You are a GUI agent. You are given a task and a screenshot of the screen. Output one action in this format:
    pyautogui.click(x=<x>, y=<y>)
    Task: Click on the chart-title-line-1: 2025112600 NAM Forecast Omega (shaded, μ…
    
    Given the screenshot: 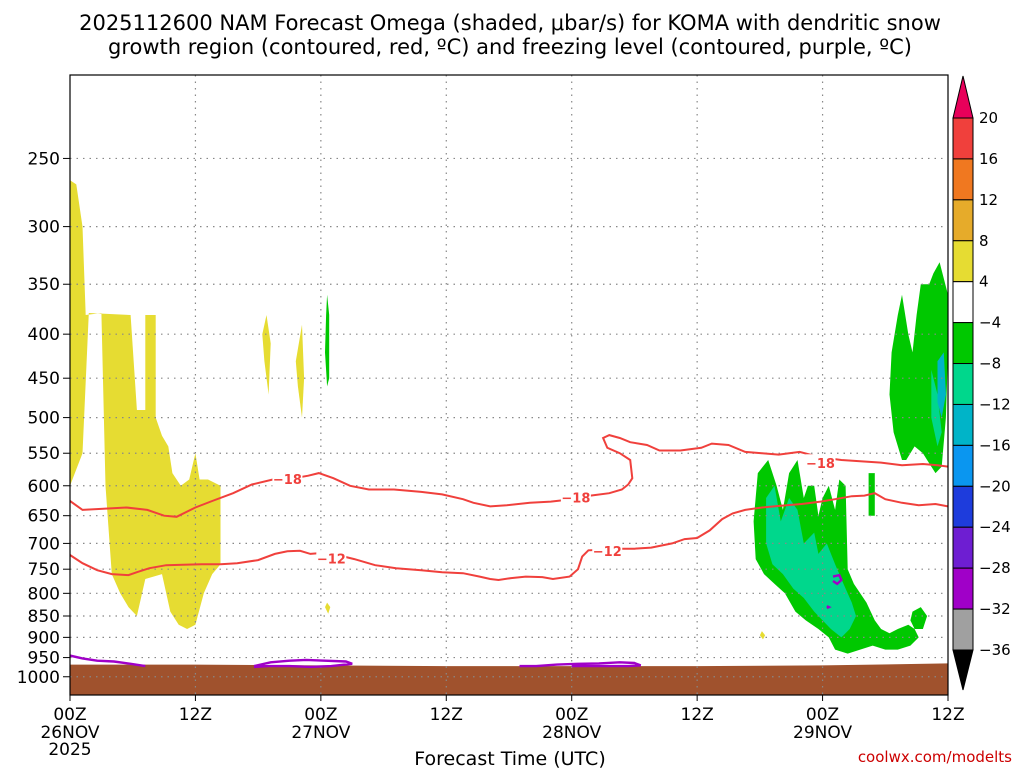 What is the action you would take?
    pyautogui.click(x=510, y=23)
    